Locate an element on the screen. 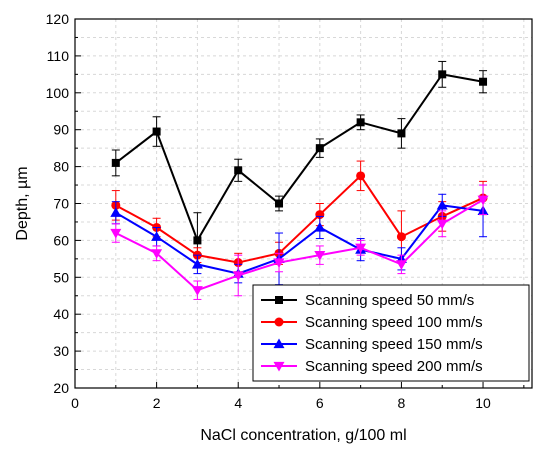 This screenshot has height=452, width=550. y-tick-label: 100 is located at coordinates (58, 93).